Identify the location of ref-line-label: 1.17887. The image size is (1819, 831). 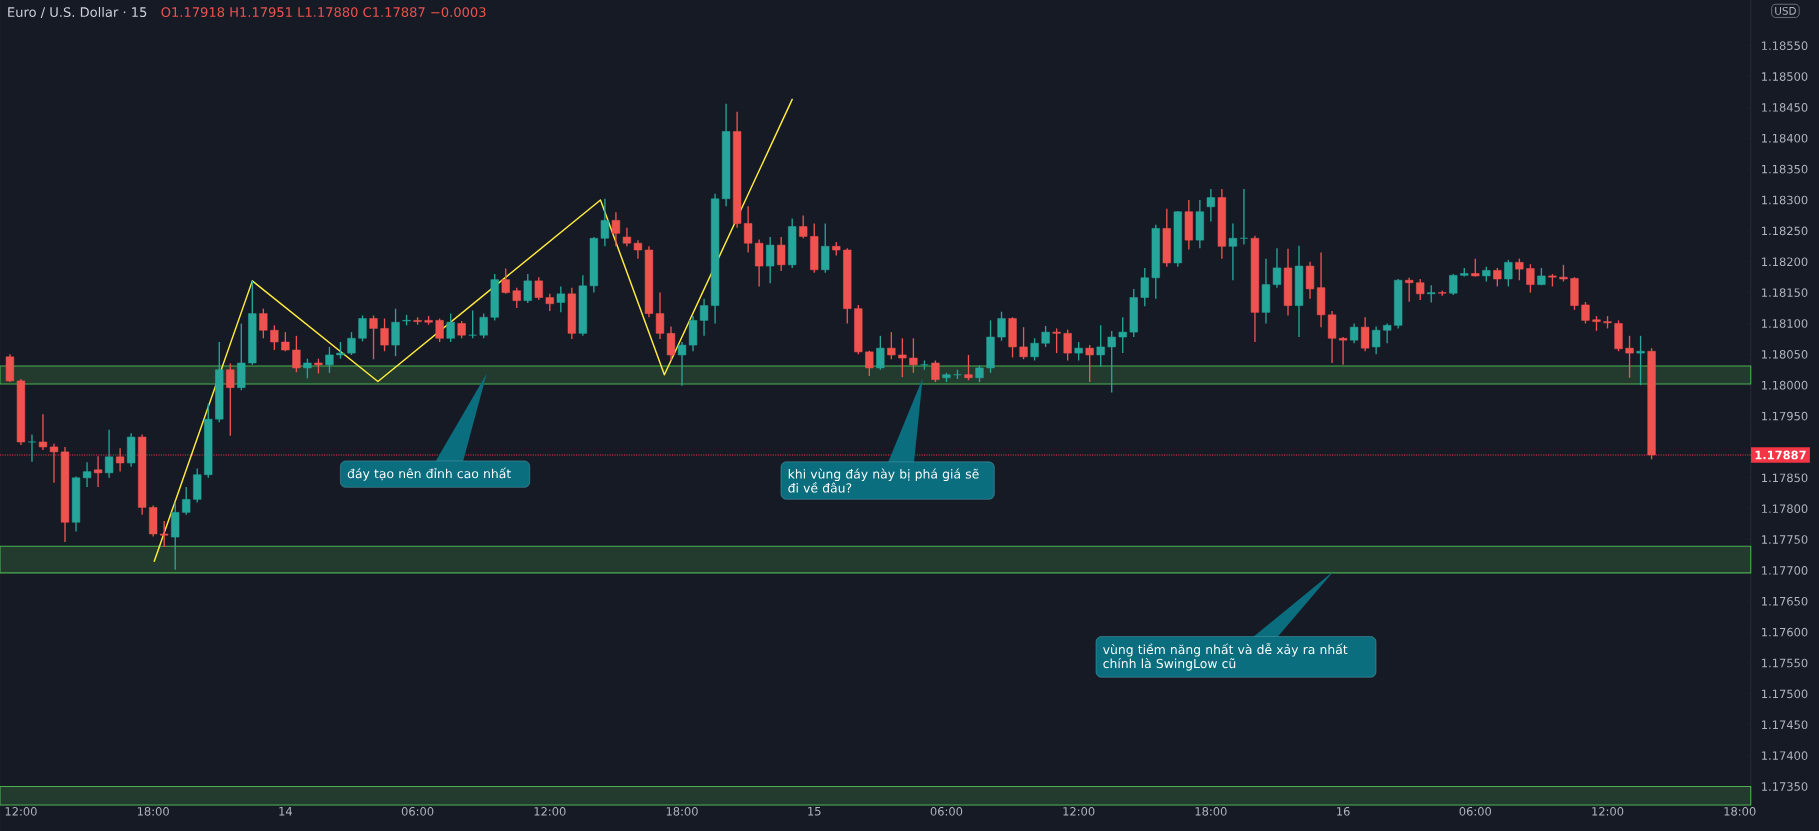
(1780, 455).